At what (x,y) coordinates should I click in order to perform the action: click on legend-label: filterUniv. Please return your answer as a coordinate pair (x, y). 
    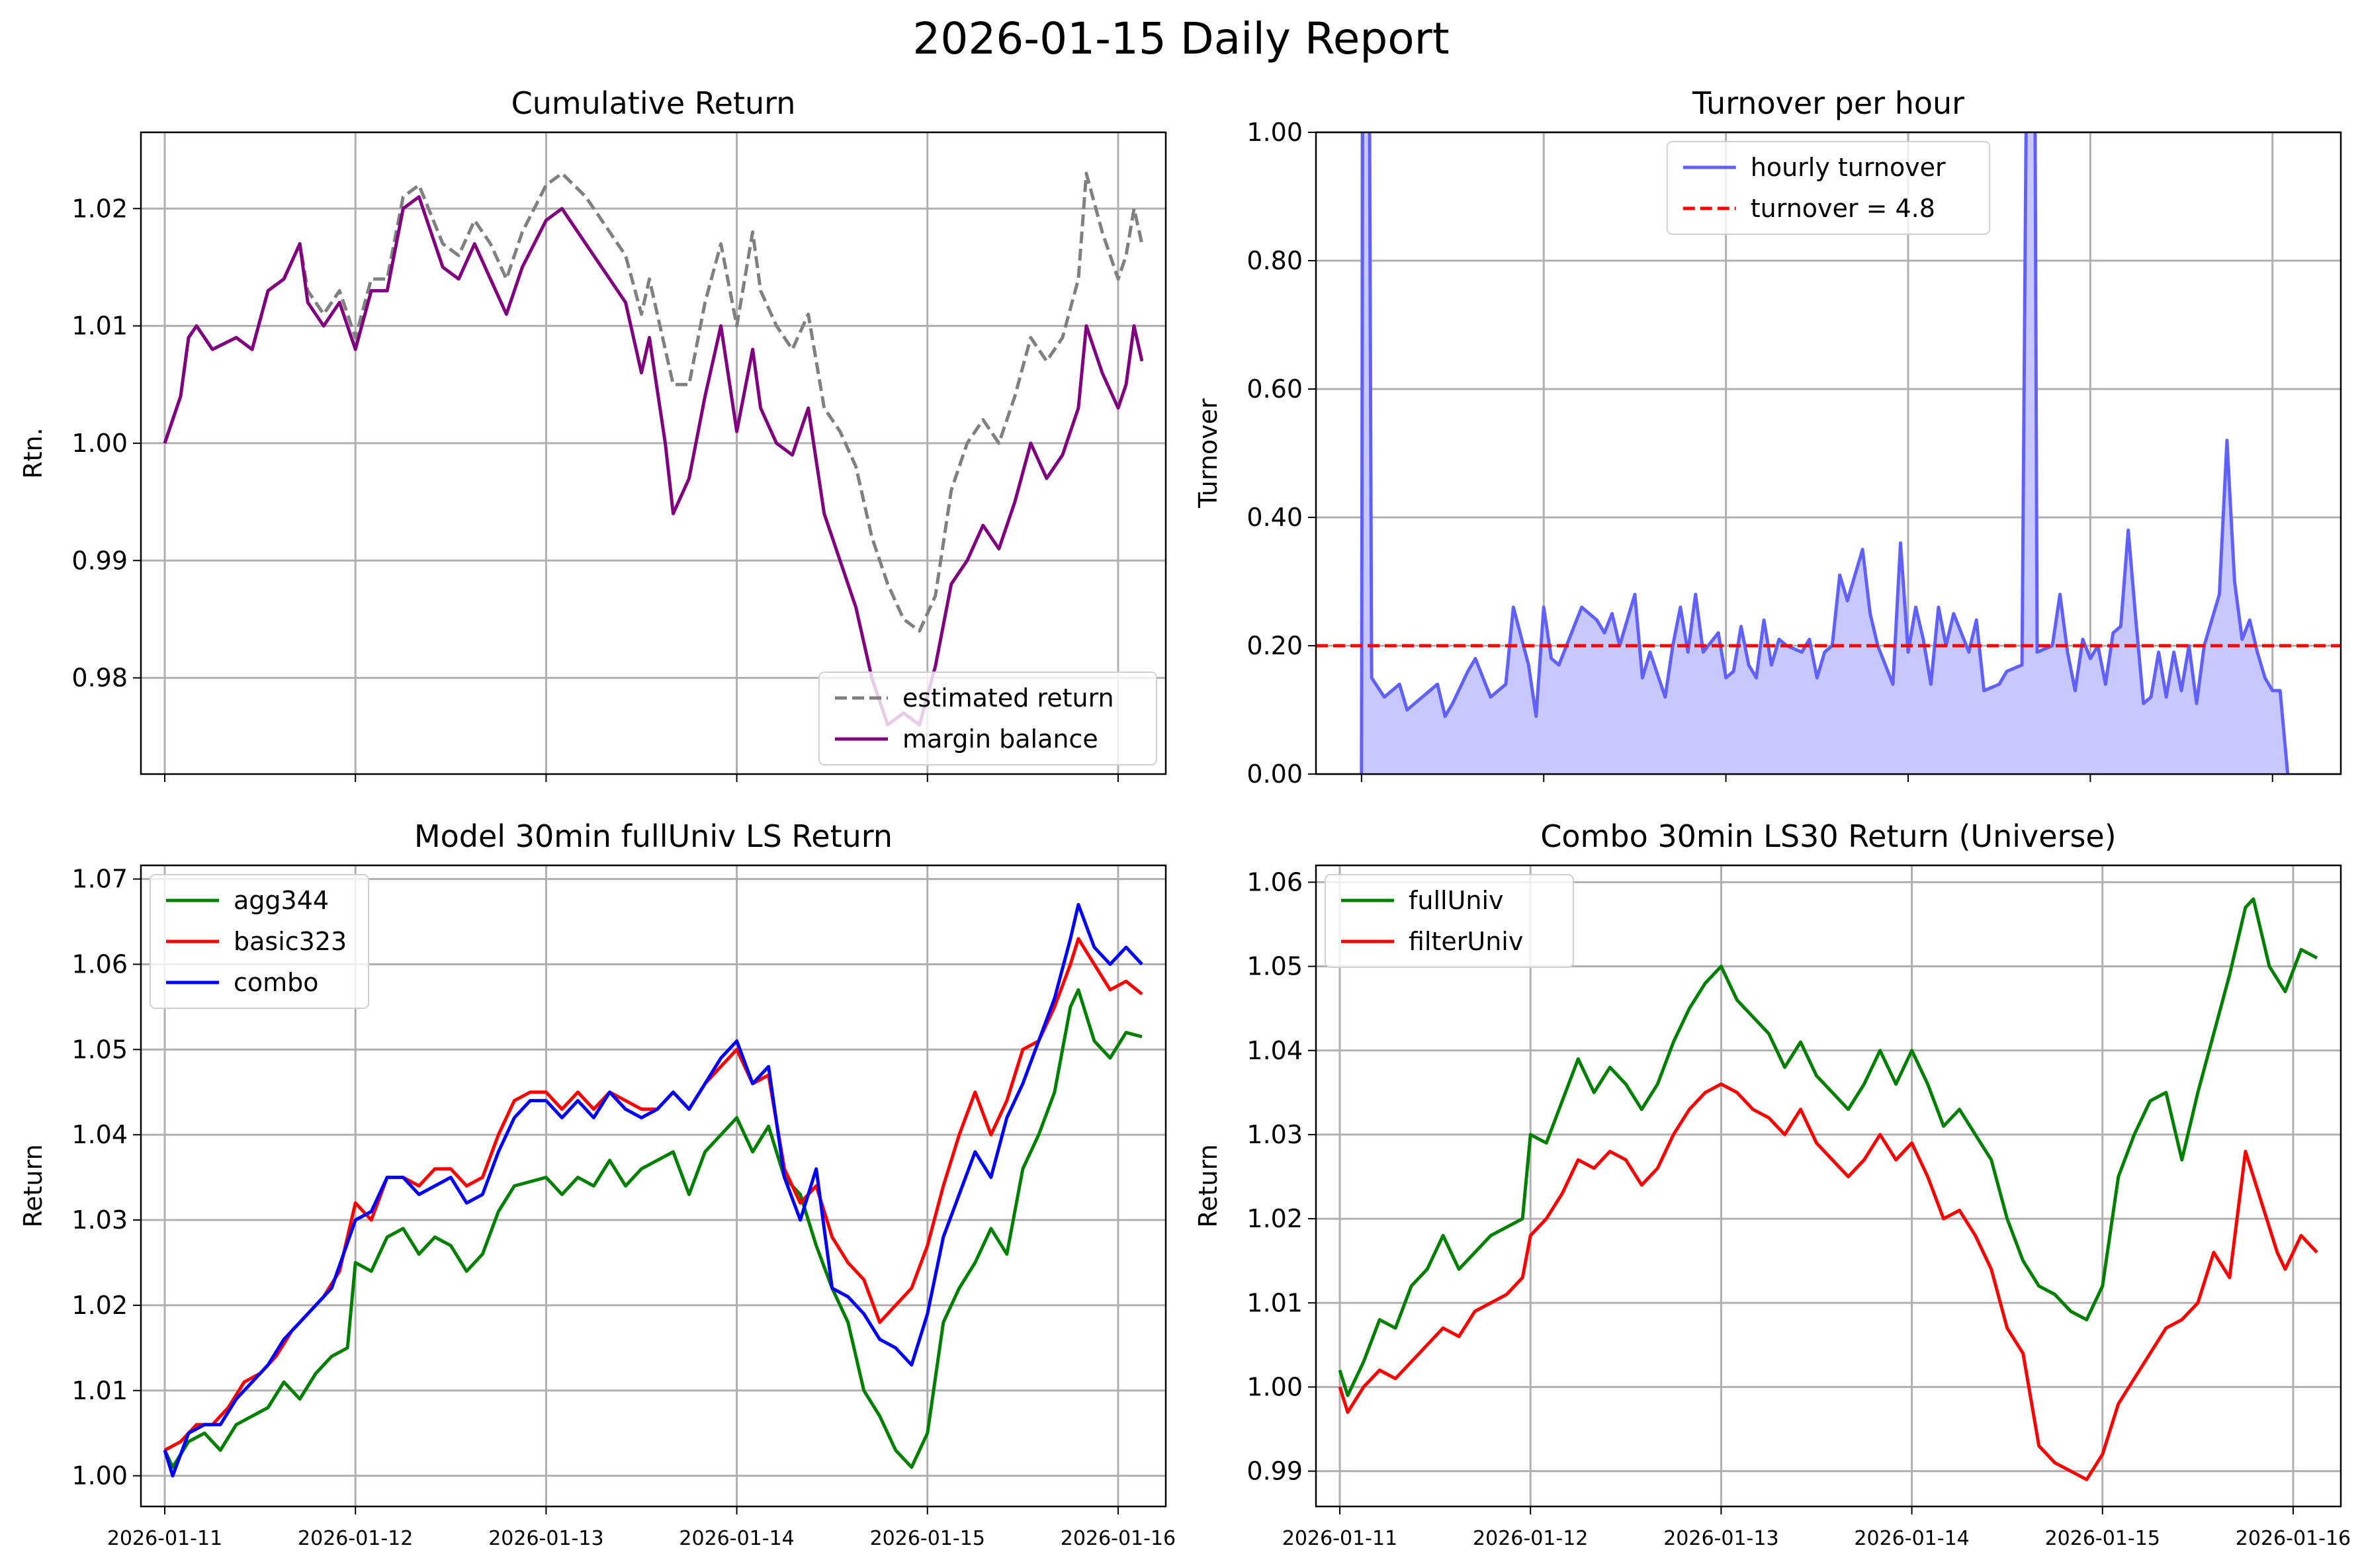
    Looking at the image, I should click on (1466, 942).